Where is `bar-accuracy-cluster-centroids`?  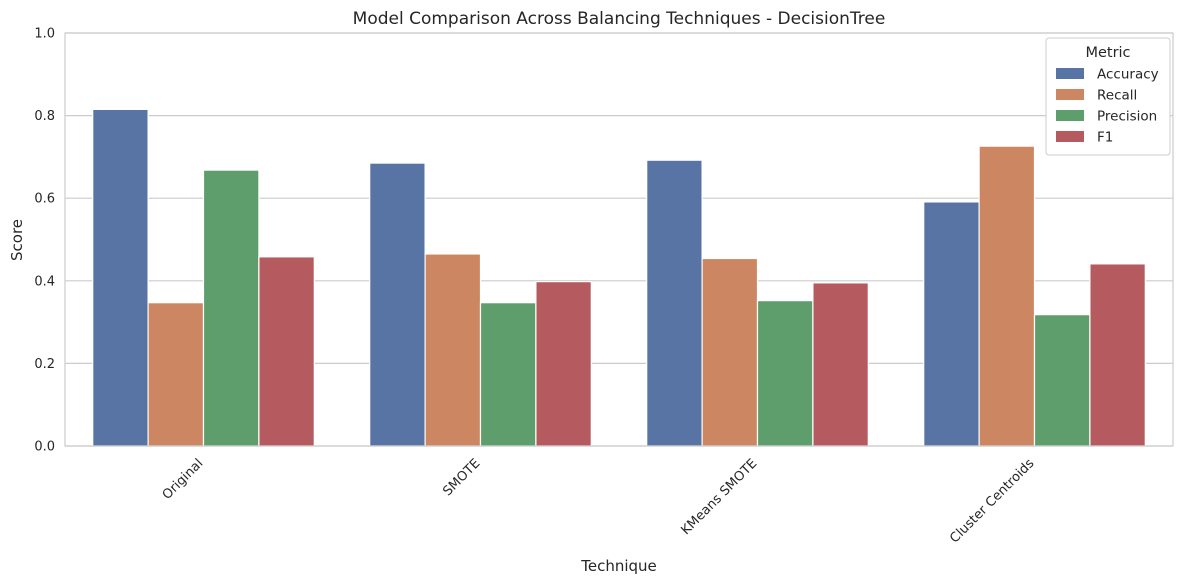
bar-accuracy-cluster-centroids is located at coordinates (951, 324).